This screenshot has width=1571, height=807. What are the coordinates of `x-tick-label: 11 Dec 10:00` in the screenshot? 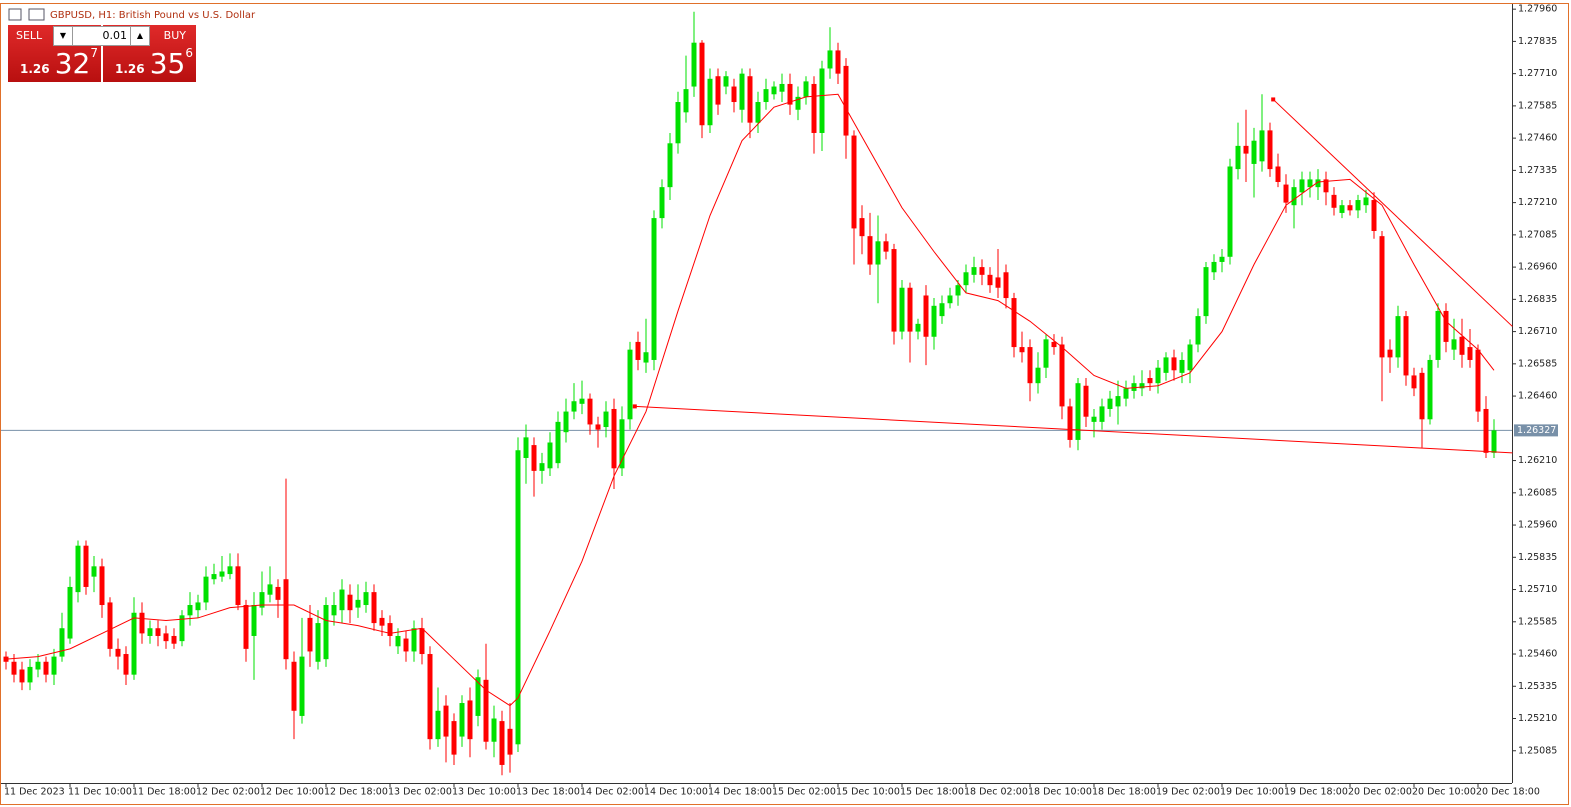 It's located at (100, 792).